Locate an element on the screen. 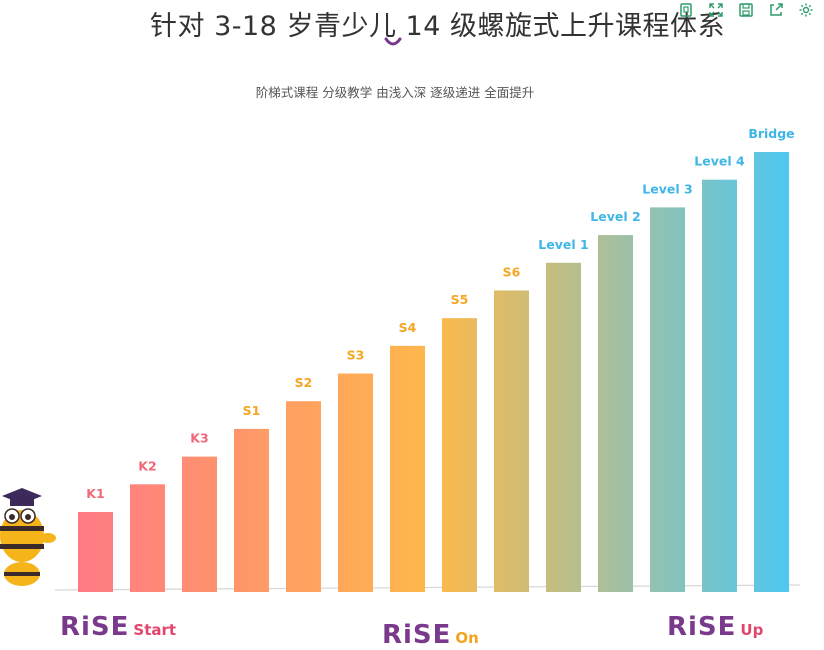 This screenshot has height=650, width=824. bar-label-level-4: Level 4 is located at coordinates (719, 161).